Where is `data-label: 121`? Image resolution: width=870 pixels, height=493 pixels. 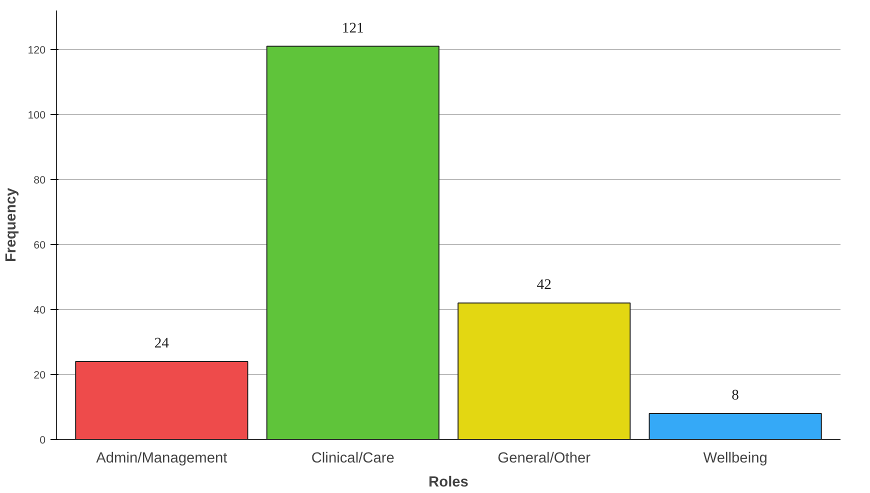
data-label: 121 is located at coordinates (353, 28).